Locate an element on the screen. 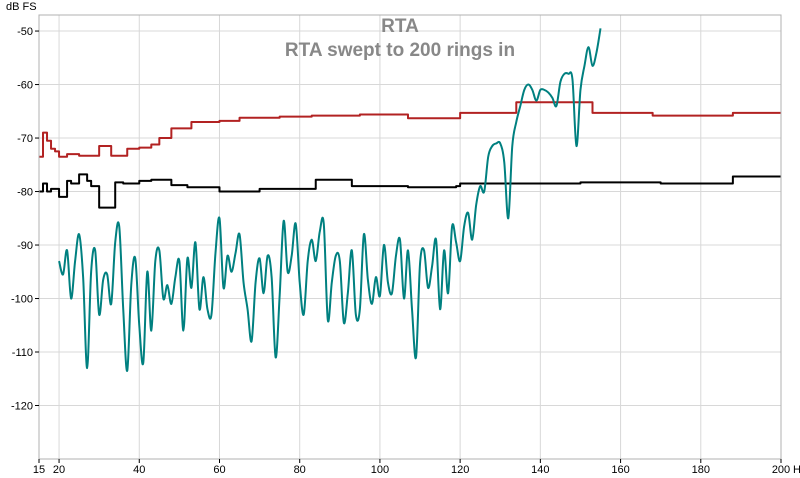 The image size is (800, 478). chart-subtitle: RTA swept to 200 rings in is located at coordinates (400, 50).